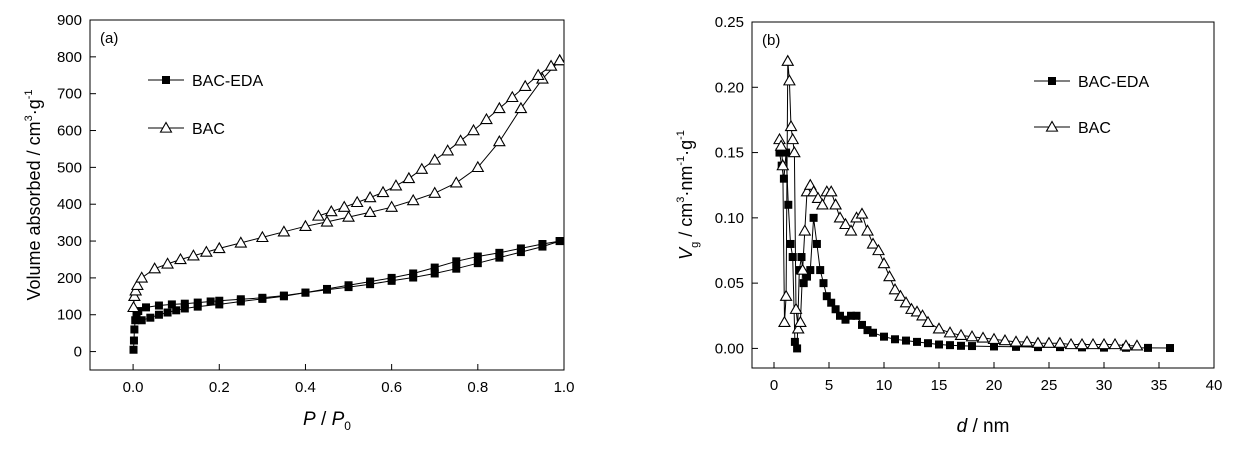  I want to click on y-tick-label: 0, so click(78, 352).